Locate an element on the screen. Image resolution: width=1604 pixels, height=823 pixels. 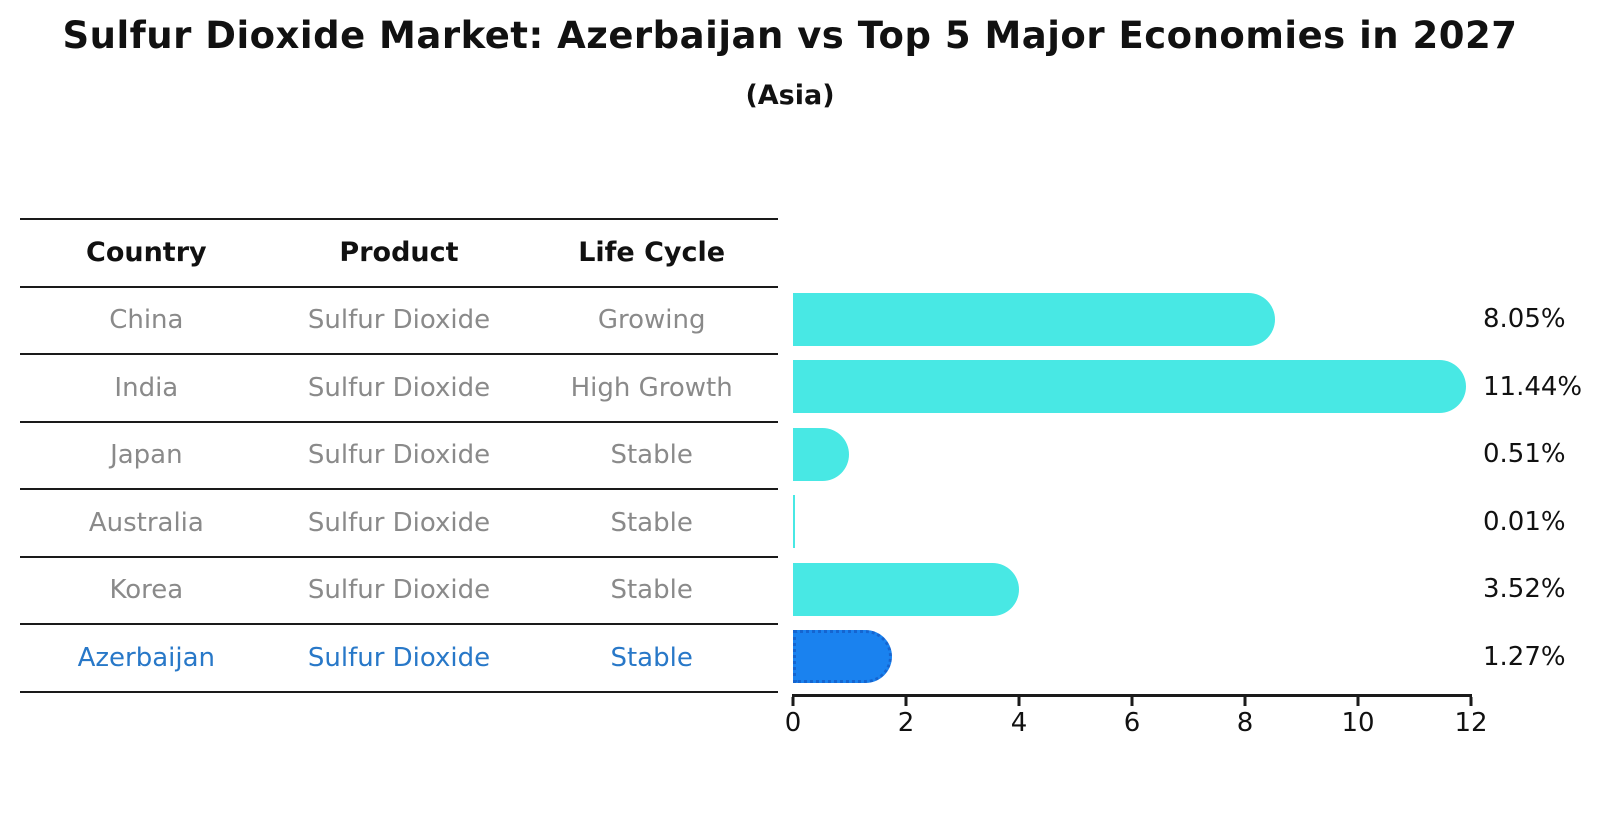
bar-value-label-korea: 3.52% is located at coordinates (1524, 589).